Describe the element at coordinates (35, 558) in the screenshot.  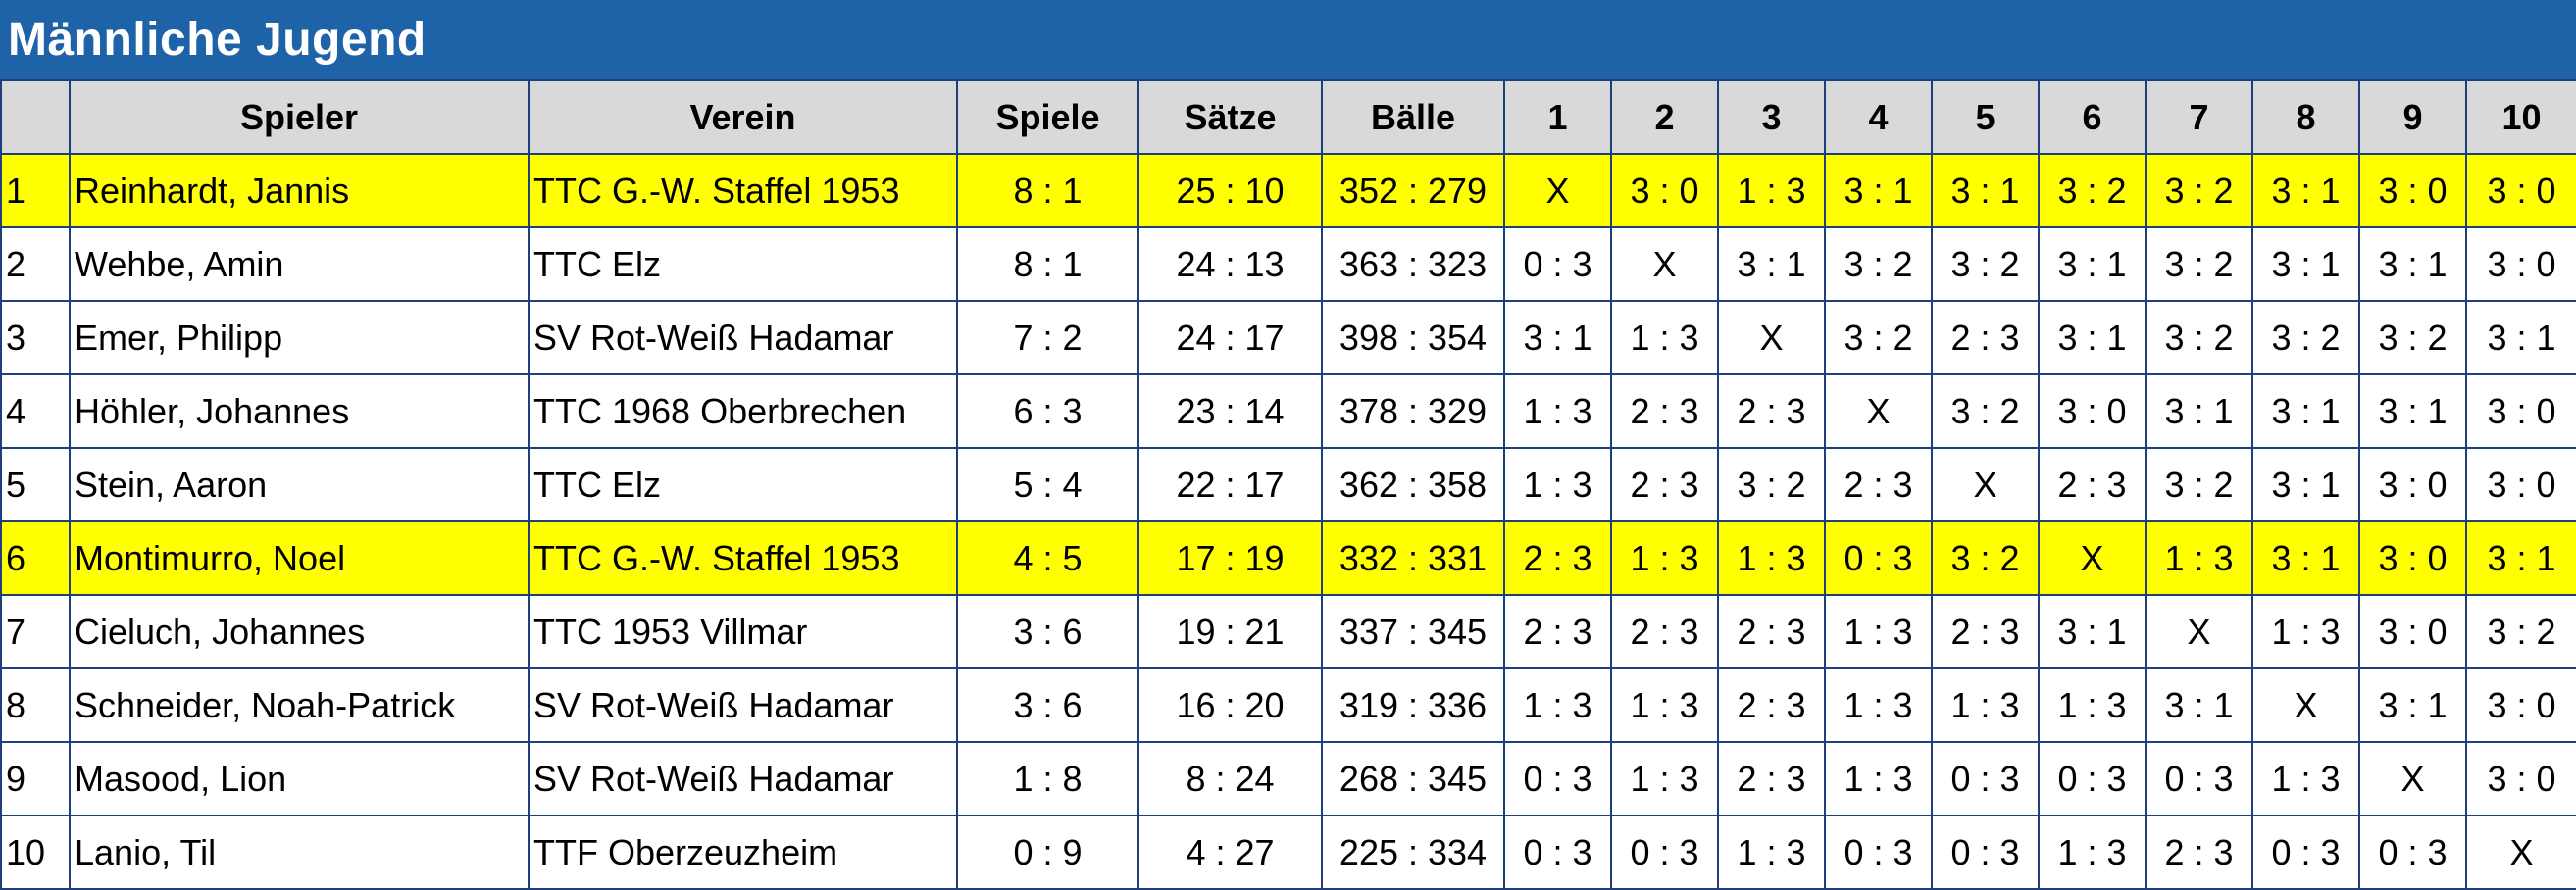
I see `rank-cell: 6` at that location.